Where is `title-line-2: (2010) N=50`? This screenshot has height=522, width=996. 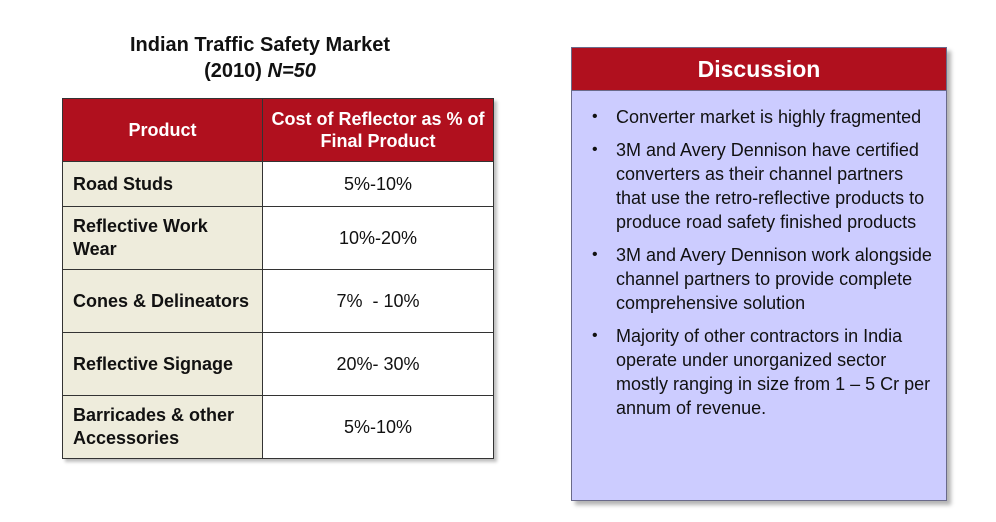
title-line-2: (2010) N=50 is located at coordinates (260, 71).